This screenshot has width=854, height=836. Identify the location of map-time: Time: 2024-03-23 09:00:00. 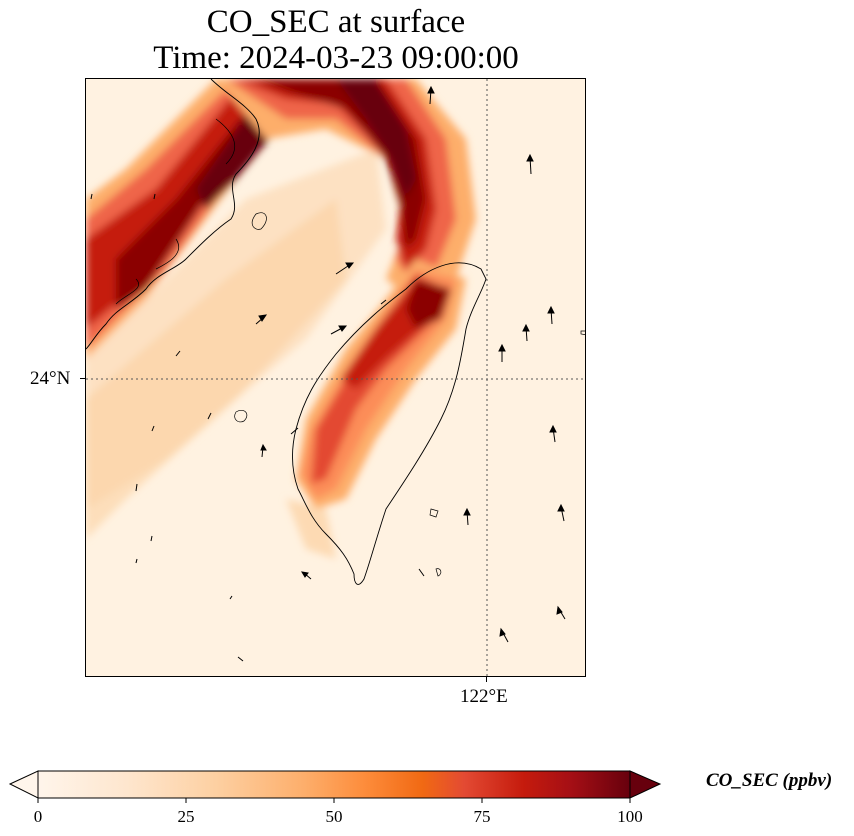
(336, 58).